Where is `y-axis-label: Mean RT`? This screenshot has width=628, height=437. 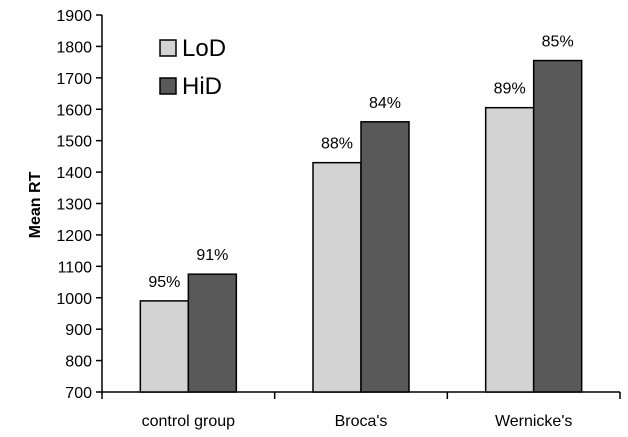
y-axis-label: Mean RT is located at coordinates (35, 204).